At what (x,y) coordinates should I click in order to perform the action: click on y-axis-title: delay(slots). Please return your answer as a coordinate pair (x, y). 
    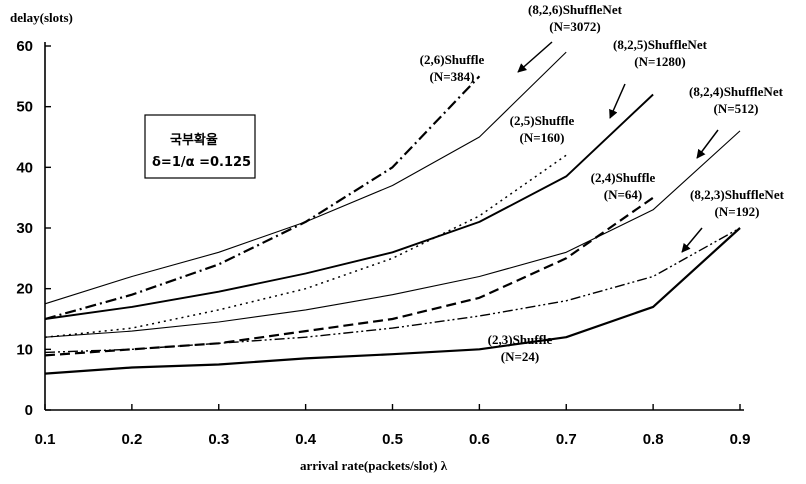
    Looking at the image, I should click on (41, 17).